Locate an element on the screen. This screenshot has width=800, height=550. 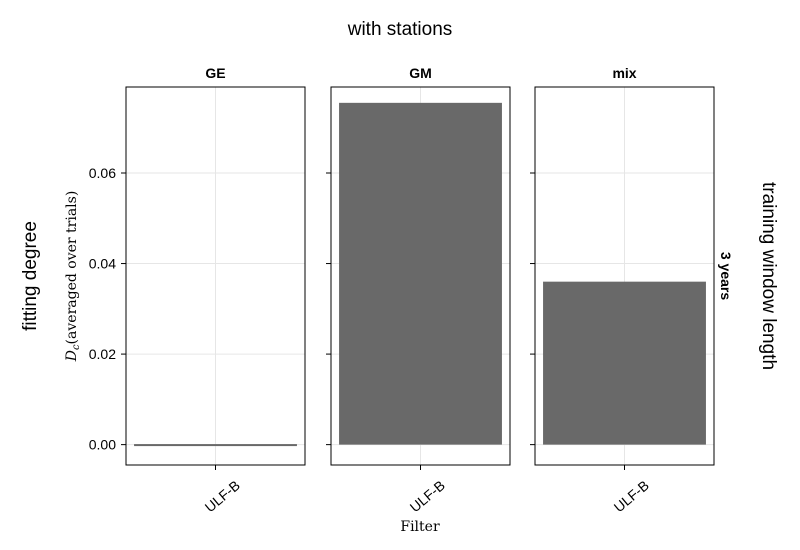
y-tick-label: 0.06 is located at coordinates (102, 173).